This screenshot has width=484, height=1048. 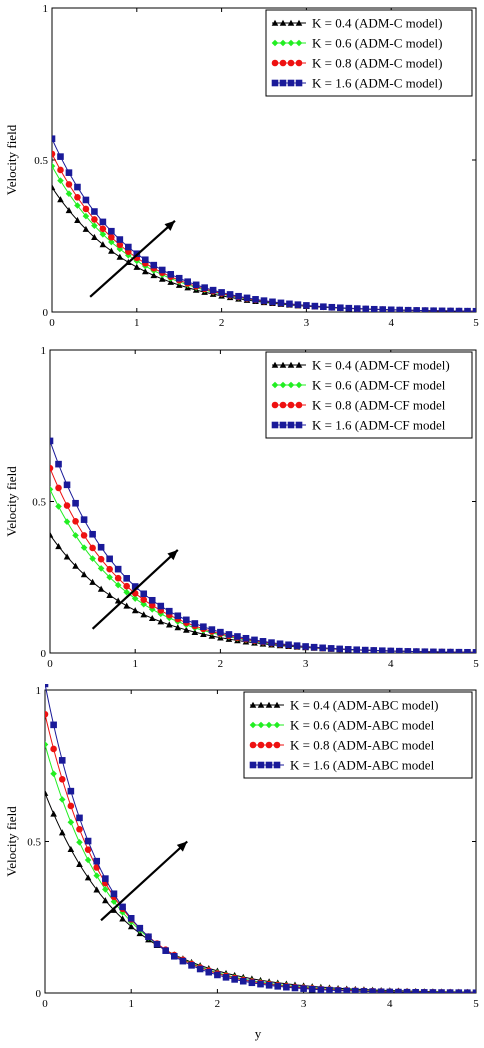 What do you see at coordinates (379, 405) in the screenshot?
I see `legend-label: K = 0.8 (ADM-CF model` at bounding box center [379, 405].